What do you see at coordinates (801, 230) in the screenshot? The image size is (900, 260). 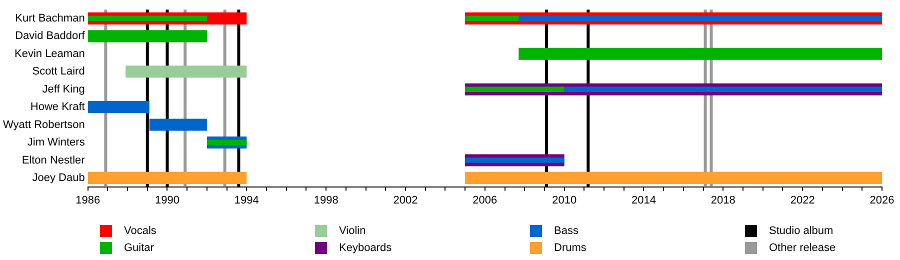 I see `legend-label: Studio album` at bounding box center [801, 230].